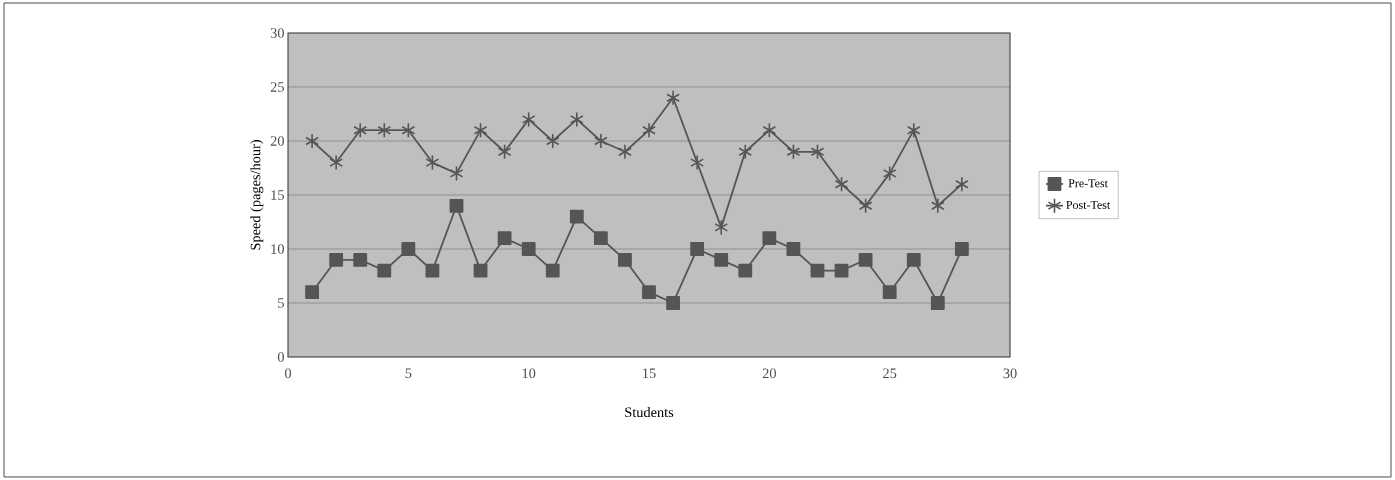 Image resolution: width=1395 pixels, height=480 pixels. I want to click on x-tick-label: 5, so click(408, 373).